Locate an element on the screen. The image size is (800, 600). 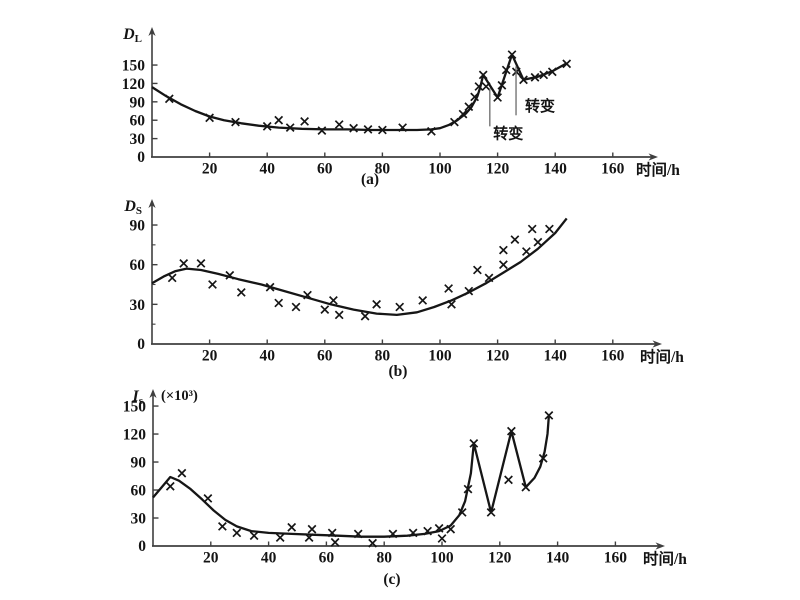
x-tick-label: 20 is located at coordinates (210, 169).